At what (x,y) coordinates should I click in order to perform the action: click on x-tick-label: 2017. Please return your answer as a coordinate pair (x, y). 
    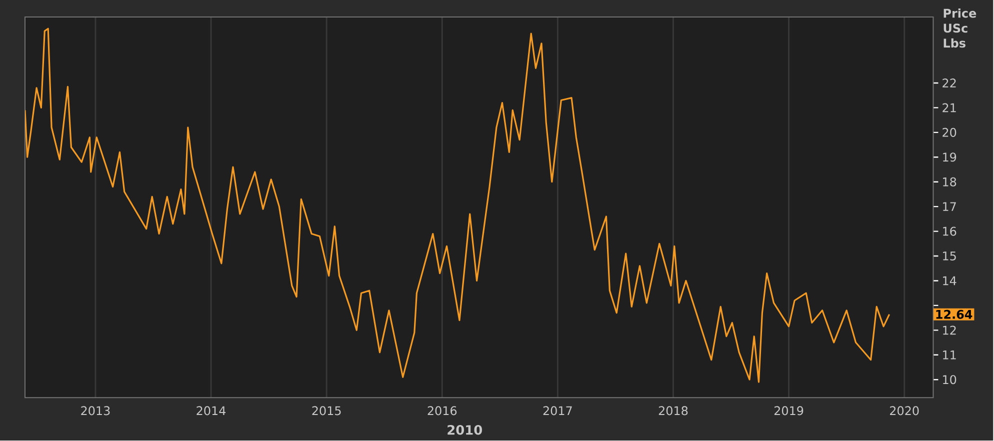
    Looking at the image, I should click on (557, 411).